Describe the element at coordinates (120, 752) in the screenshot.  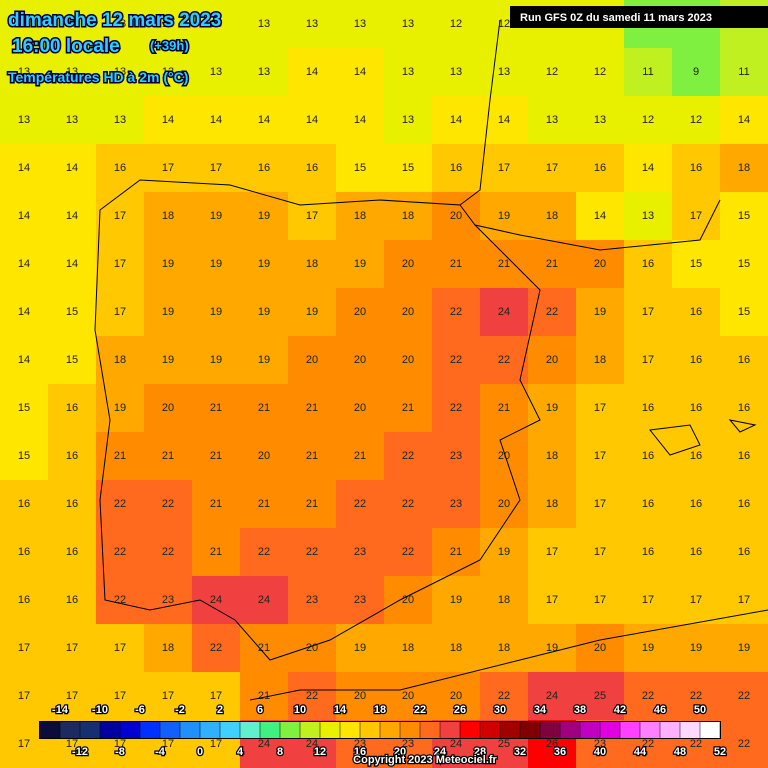
I see `colorbar-label: -8` at that location.